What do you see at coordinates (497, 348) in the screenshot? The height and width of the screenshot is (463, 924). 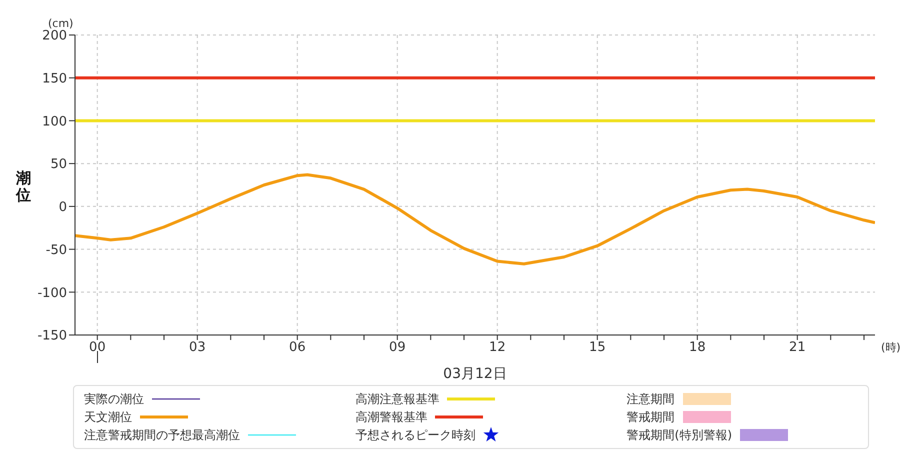 I see `x-tick-label: 12` at bounding box center [497, 348].